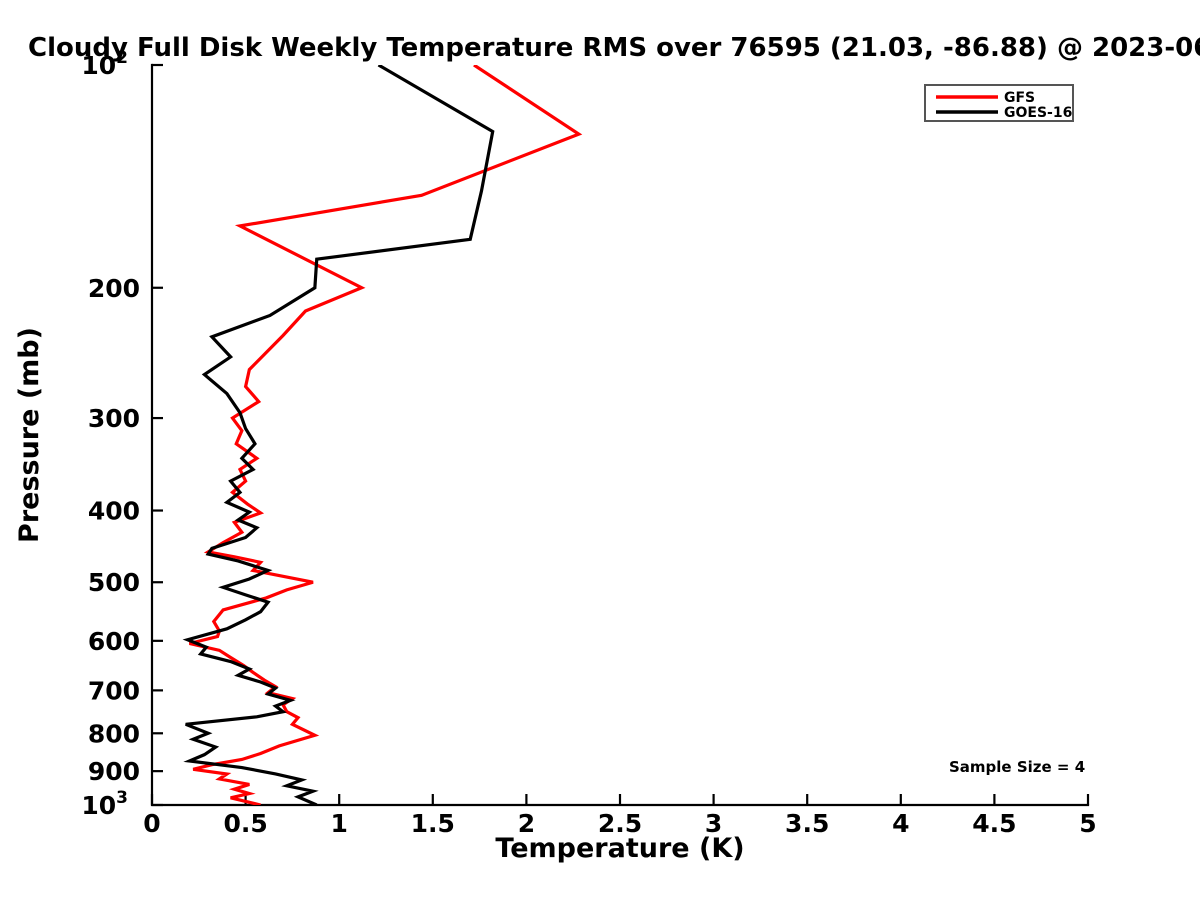  Describe the element at coordinates (338, 823) in the screenshot. I see `x-tick-label-1: 1` at that location.